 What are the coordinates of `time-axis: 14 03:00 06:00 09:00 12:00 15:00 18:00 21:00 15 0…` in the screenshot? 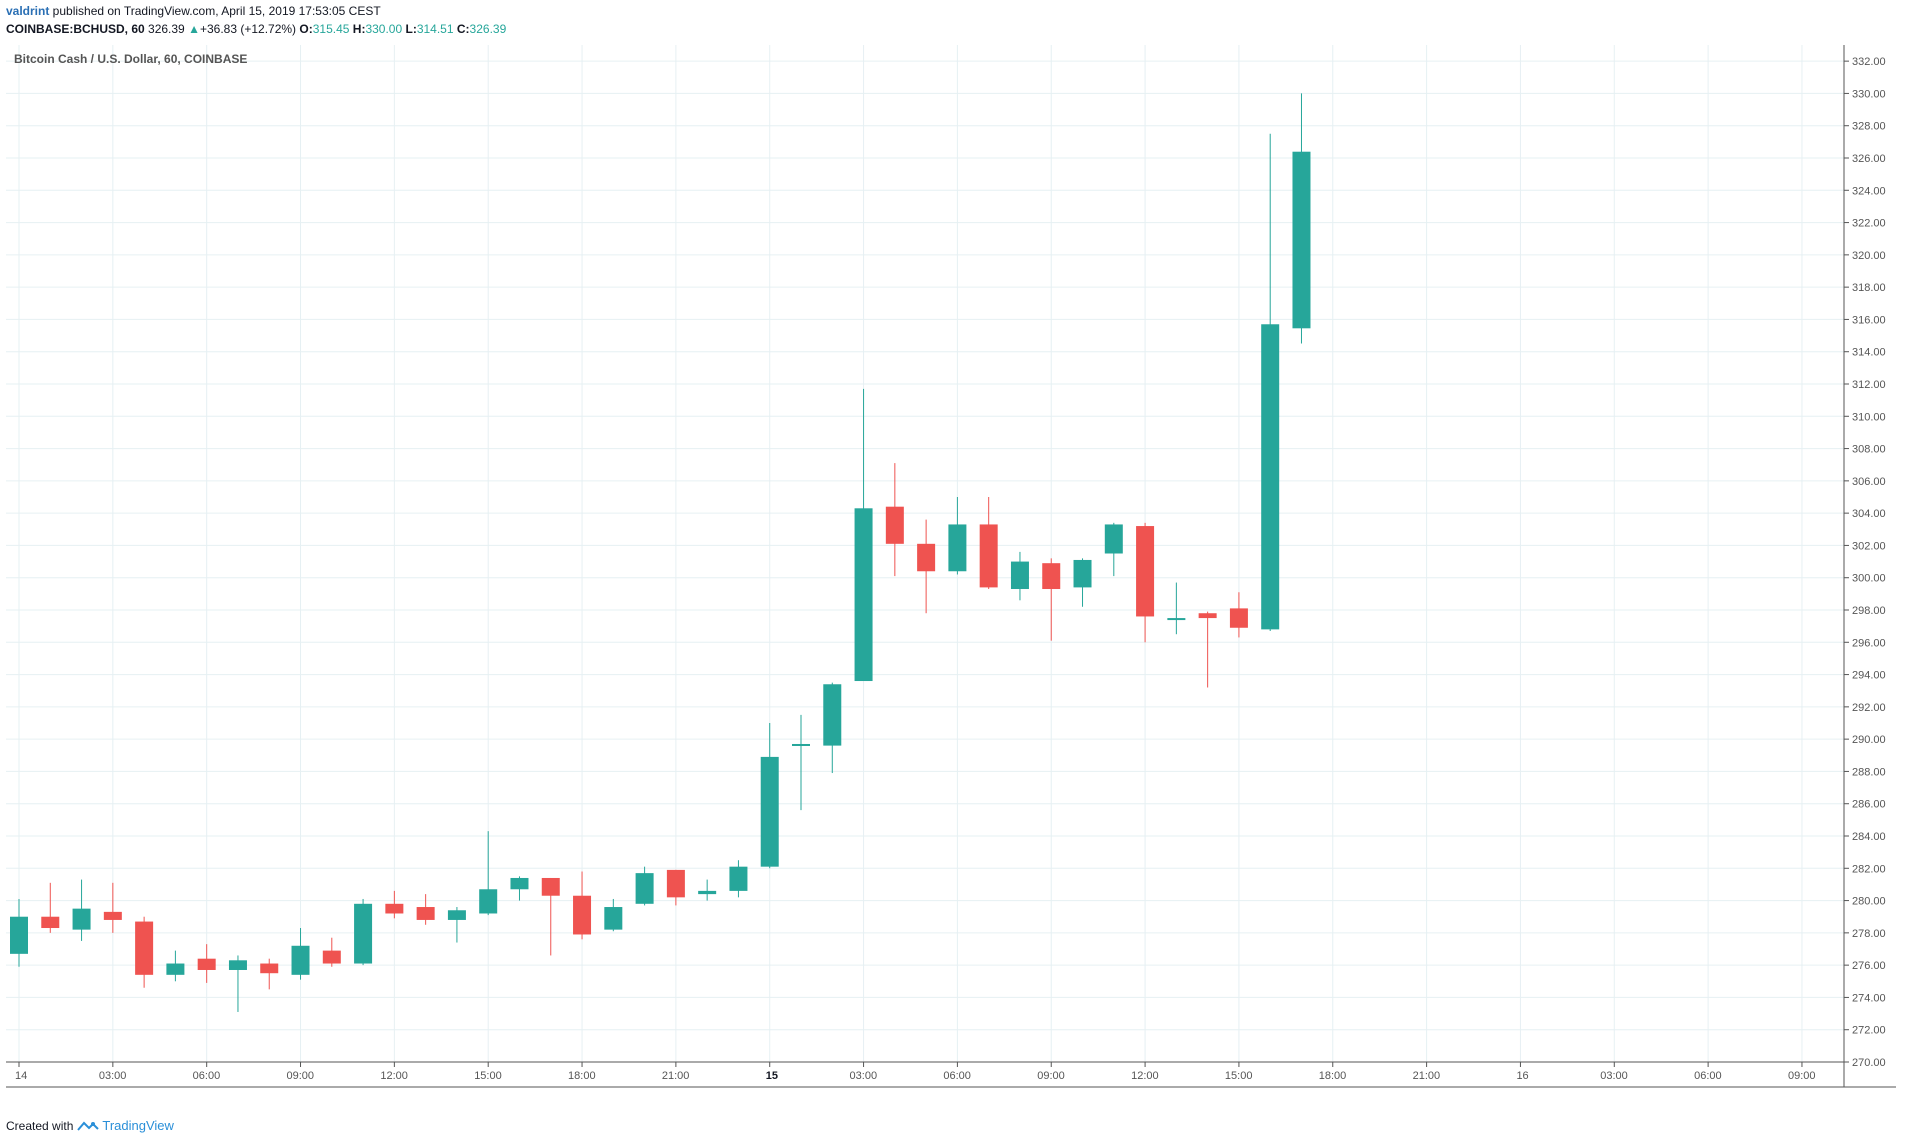 It's located at (915, 1072).